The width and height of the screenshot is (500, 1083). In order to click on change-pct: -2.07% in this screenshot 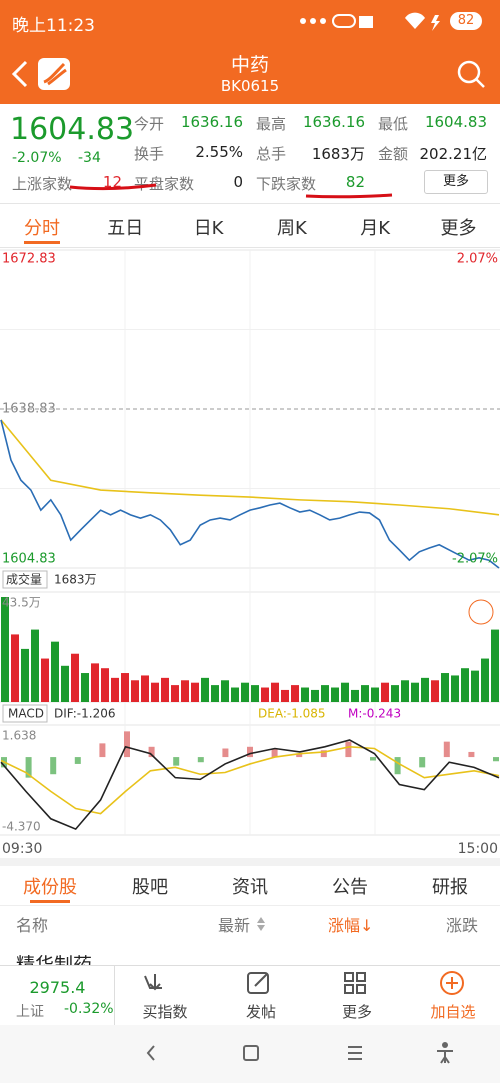, I will do `click(37, 158)`.